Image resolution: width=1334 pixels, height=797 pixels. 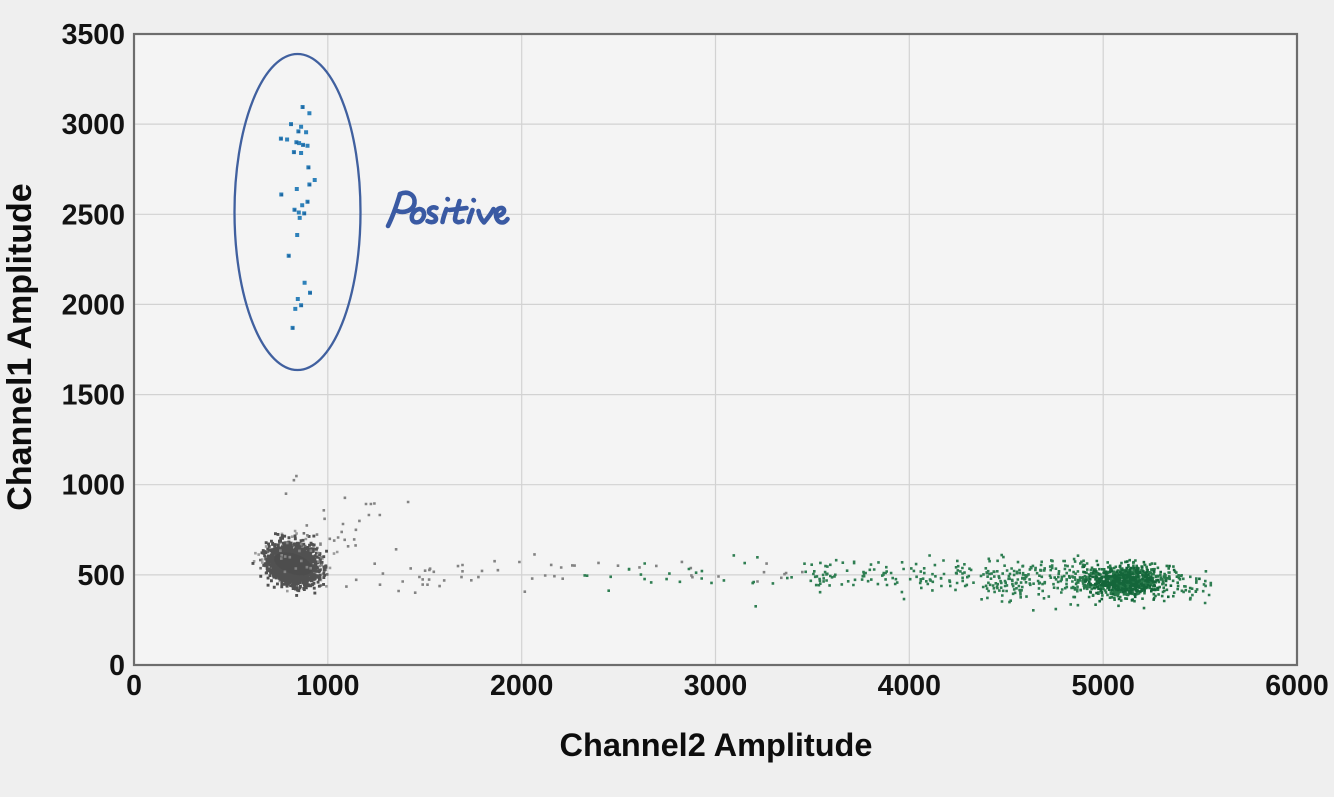 I want to click on svg-text: Channel1 Amplitude, so click(x=20, y=346).